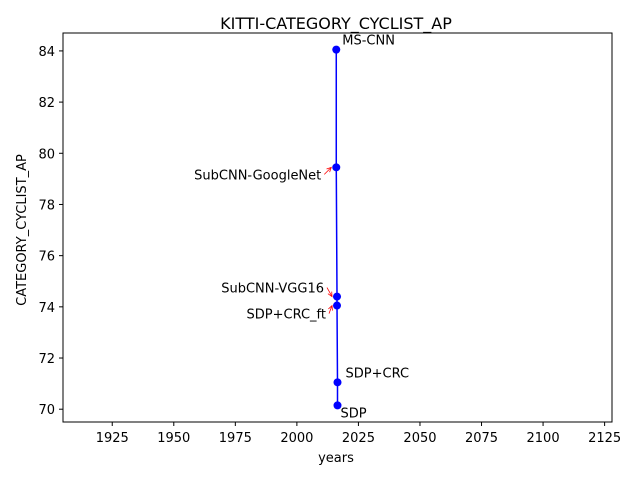 This screenshot has height=480, width=640. Describe the element at coordinates (46, 154) in the screenshot. I see `y-tick-label: 80` at that location.